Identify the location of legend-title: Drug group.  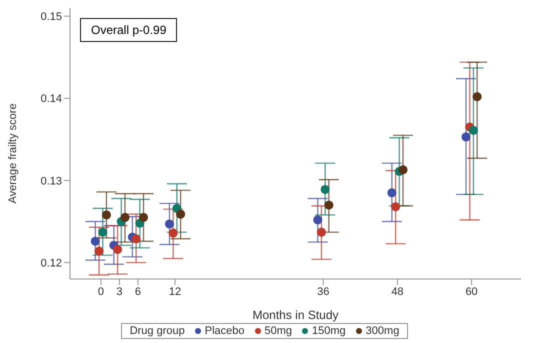
(157, 331).